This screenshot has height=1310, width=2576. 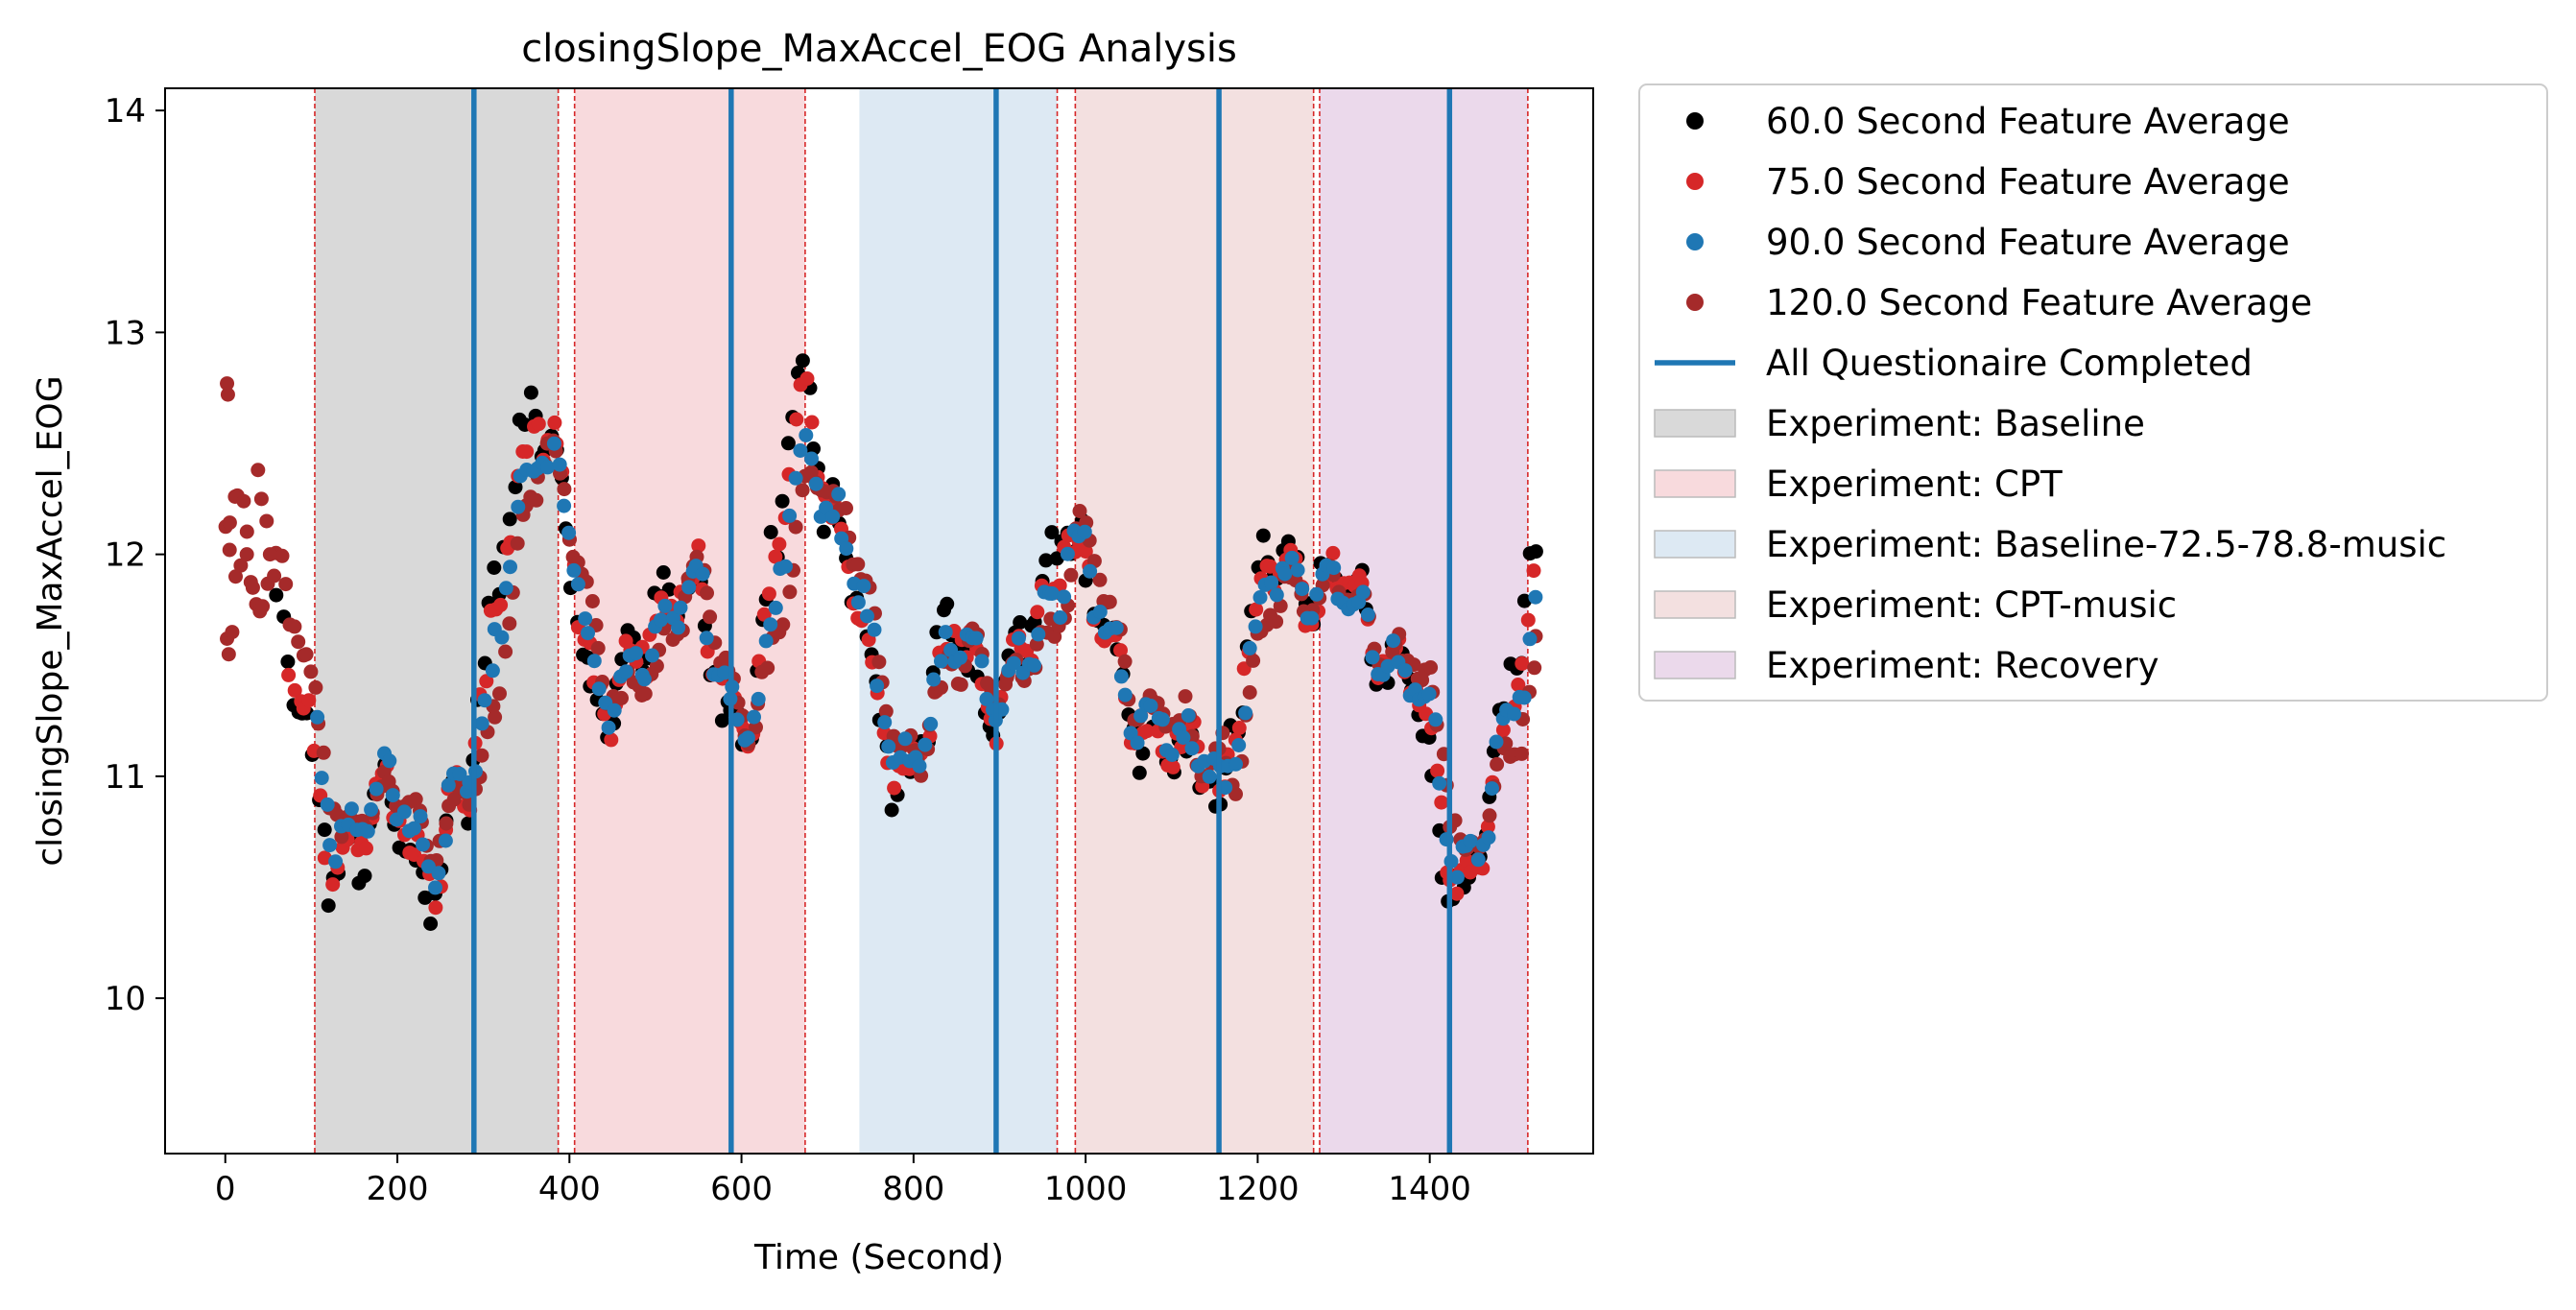 I want to click on x-axis: 0 200 400 600 800 1000 1200 1400, so click(x=843, y=1181).